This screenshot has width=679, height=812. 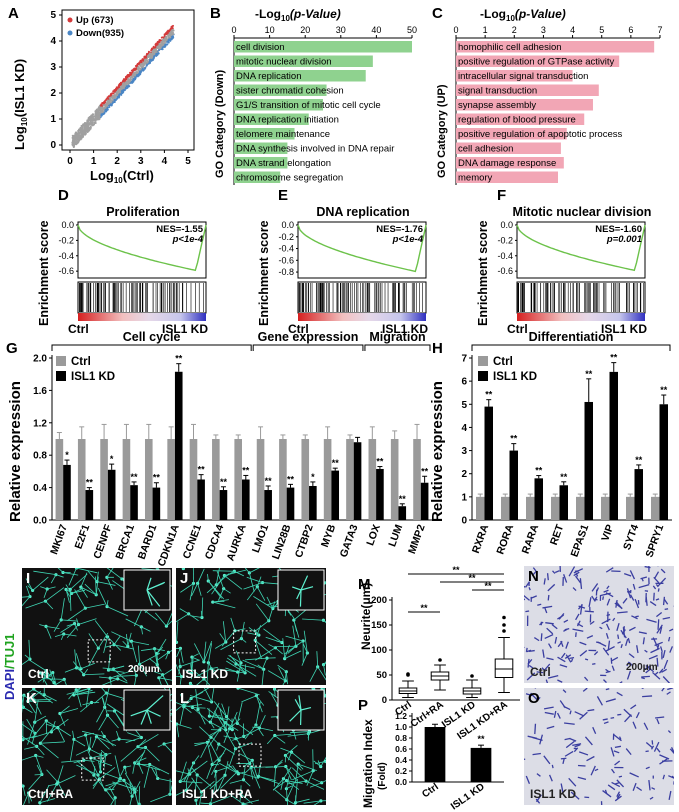 What do you see at coordinates (514, 30) in the screenshot?
I see `x-tick-label: 2` at bounding box center [514, 30].